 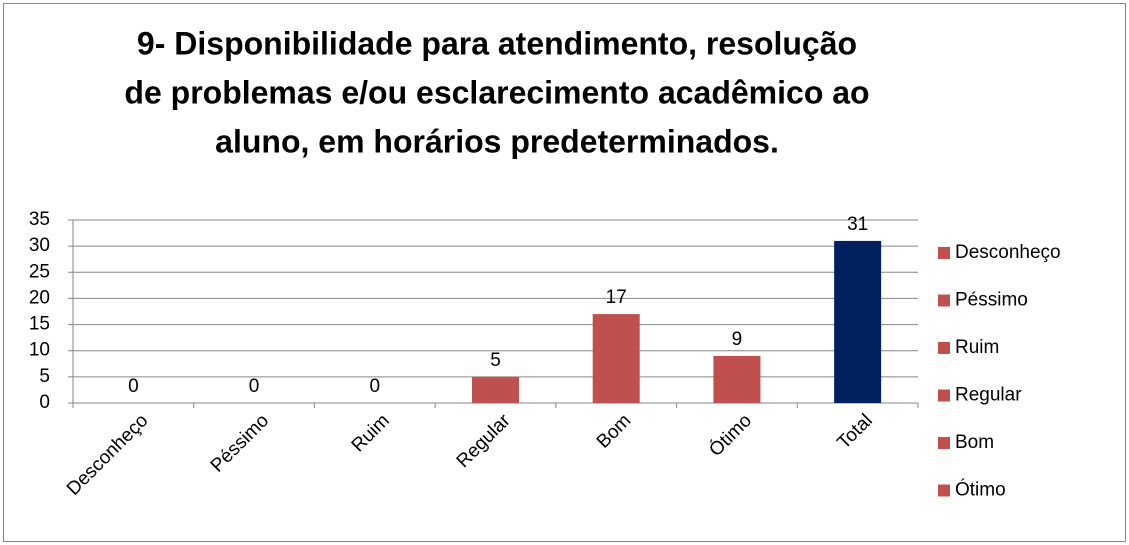 What do you see at coordinates (39, 219) in the screenshot?
I see `y-tick-label: 35` at bounding box center [39, 219].